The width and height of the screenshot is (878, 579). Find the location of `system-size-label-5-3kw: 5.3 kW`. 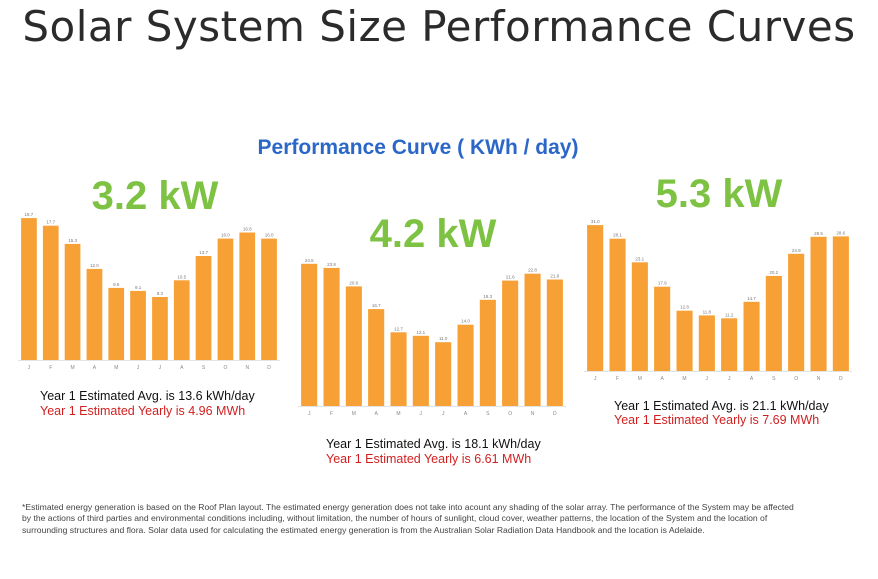

system-size-label-5-3kw: 5.3 kW is located at coordinates (719, 194).